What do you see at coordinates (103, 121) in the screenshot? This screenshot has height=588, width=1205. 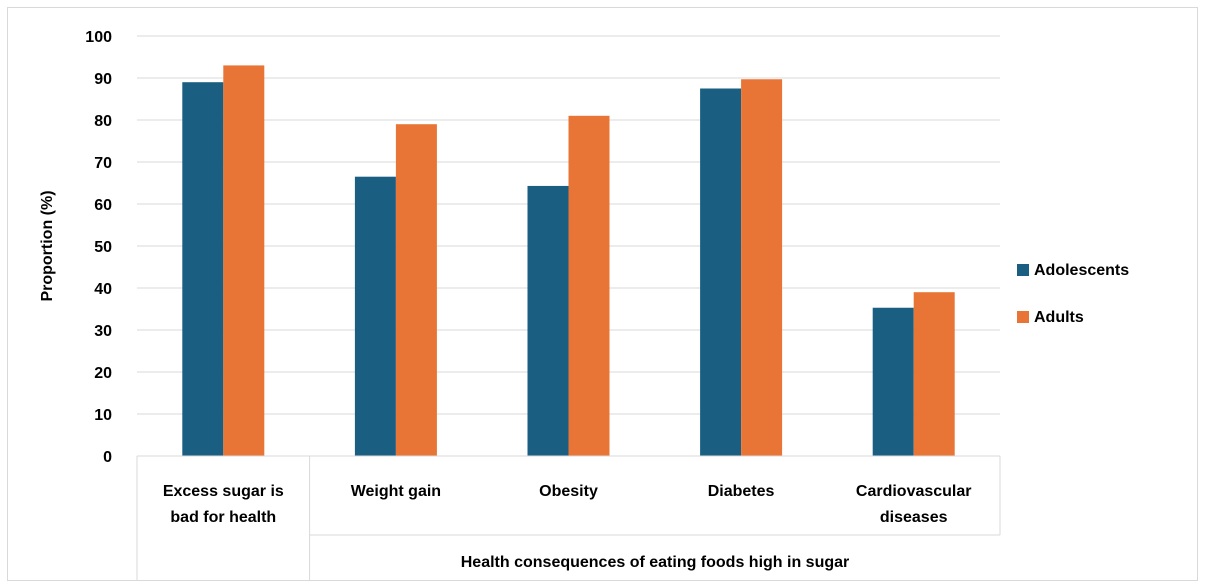 I see `y-tick-label: 80` at bounding box center [103, 121].